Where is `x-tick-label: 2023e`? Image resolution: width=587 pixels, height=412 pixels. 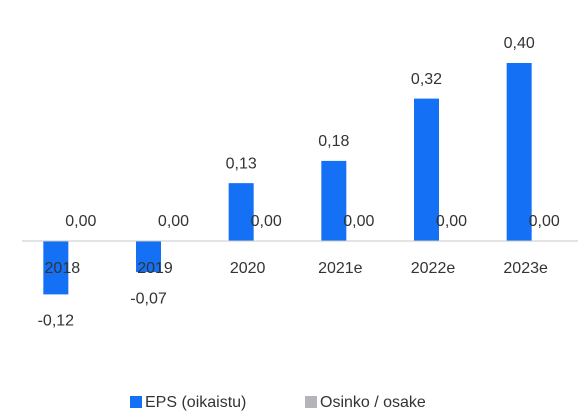
x-tick-label: 2023e is located at coordinates (525, 268).